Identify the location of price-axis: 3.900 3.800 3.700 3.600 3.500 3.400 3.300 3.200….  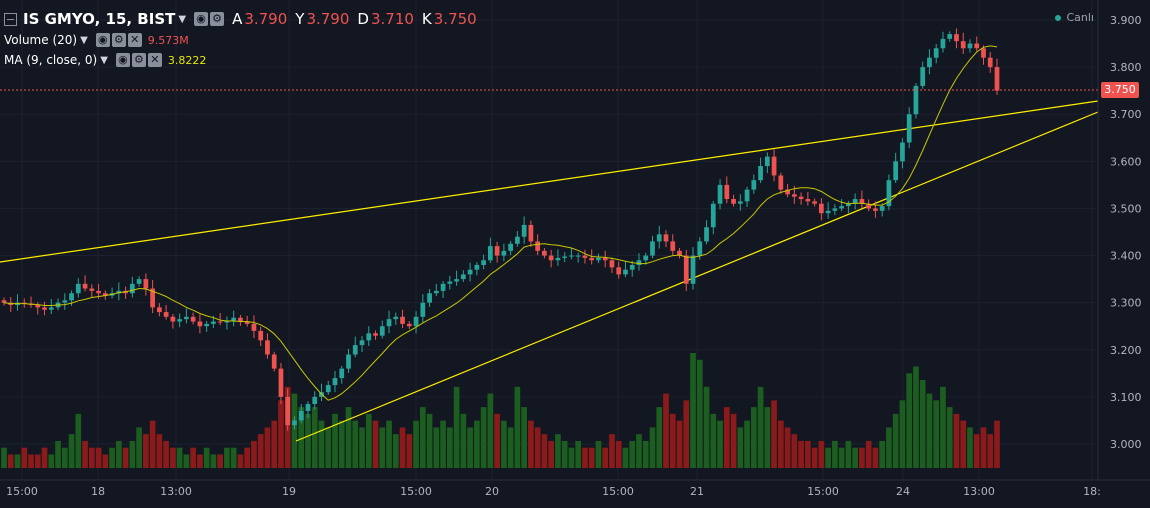
(1126, 232).